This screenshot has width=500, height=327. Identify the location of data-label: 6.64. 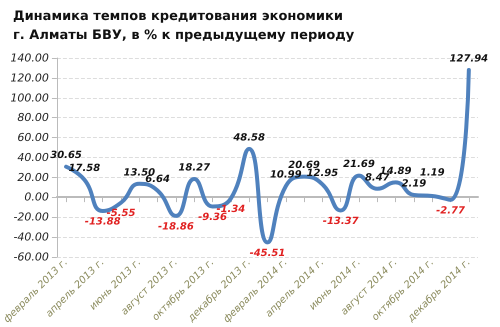
(157, 180).